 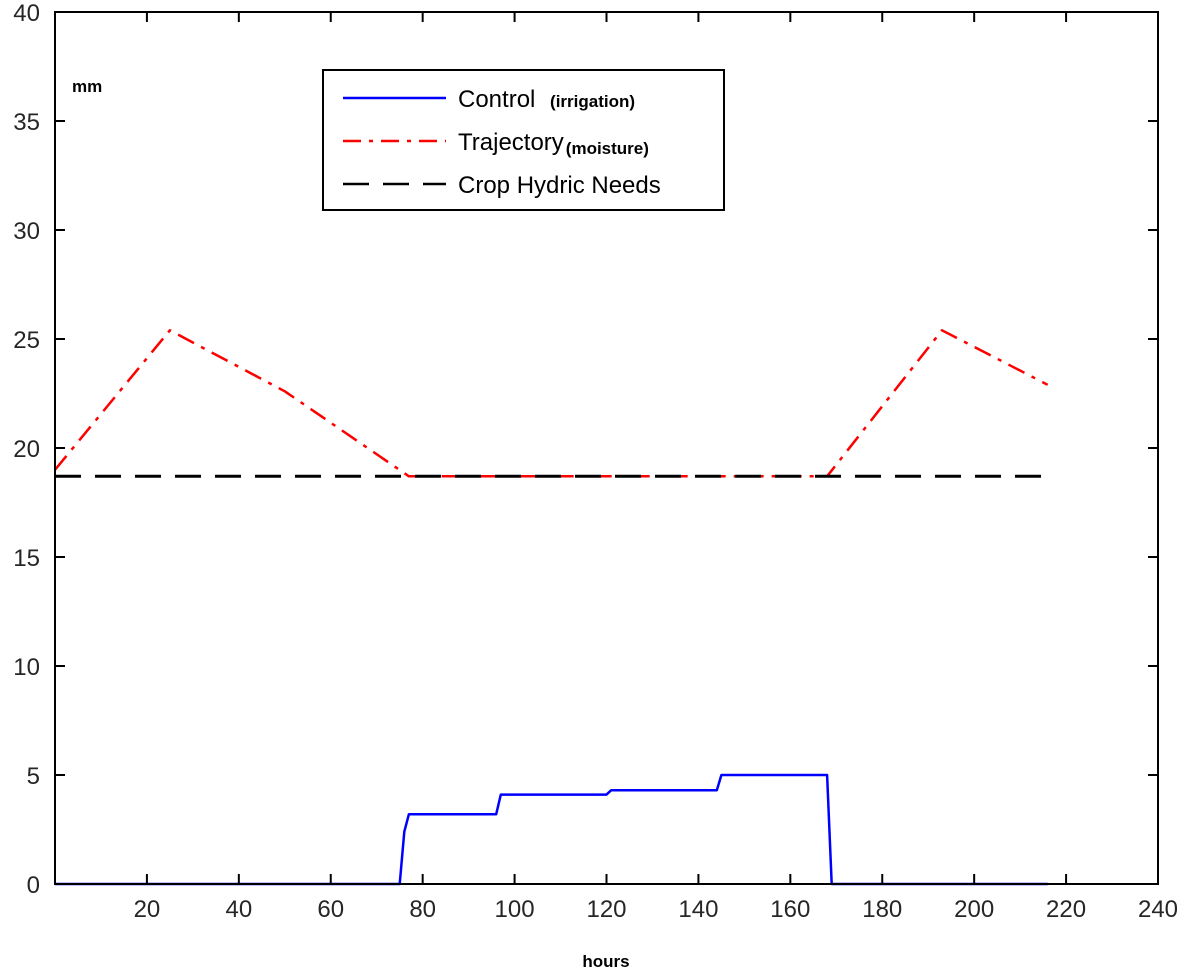 I want to click on x-tick-label: 220, so click(x=1066, y=909).